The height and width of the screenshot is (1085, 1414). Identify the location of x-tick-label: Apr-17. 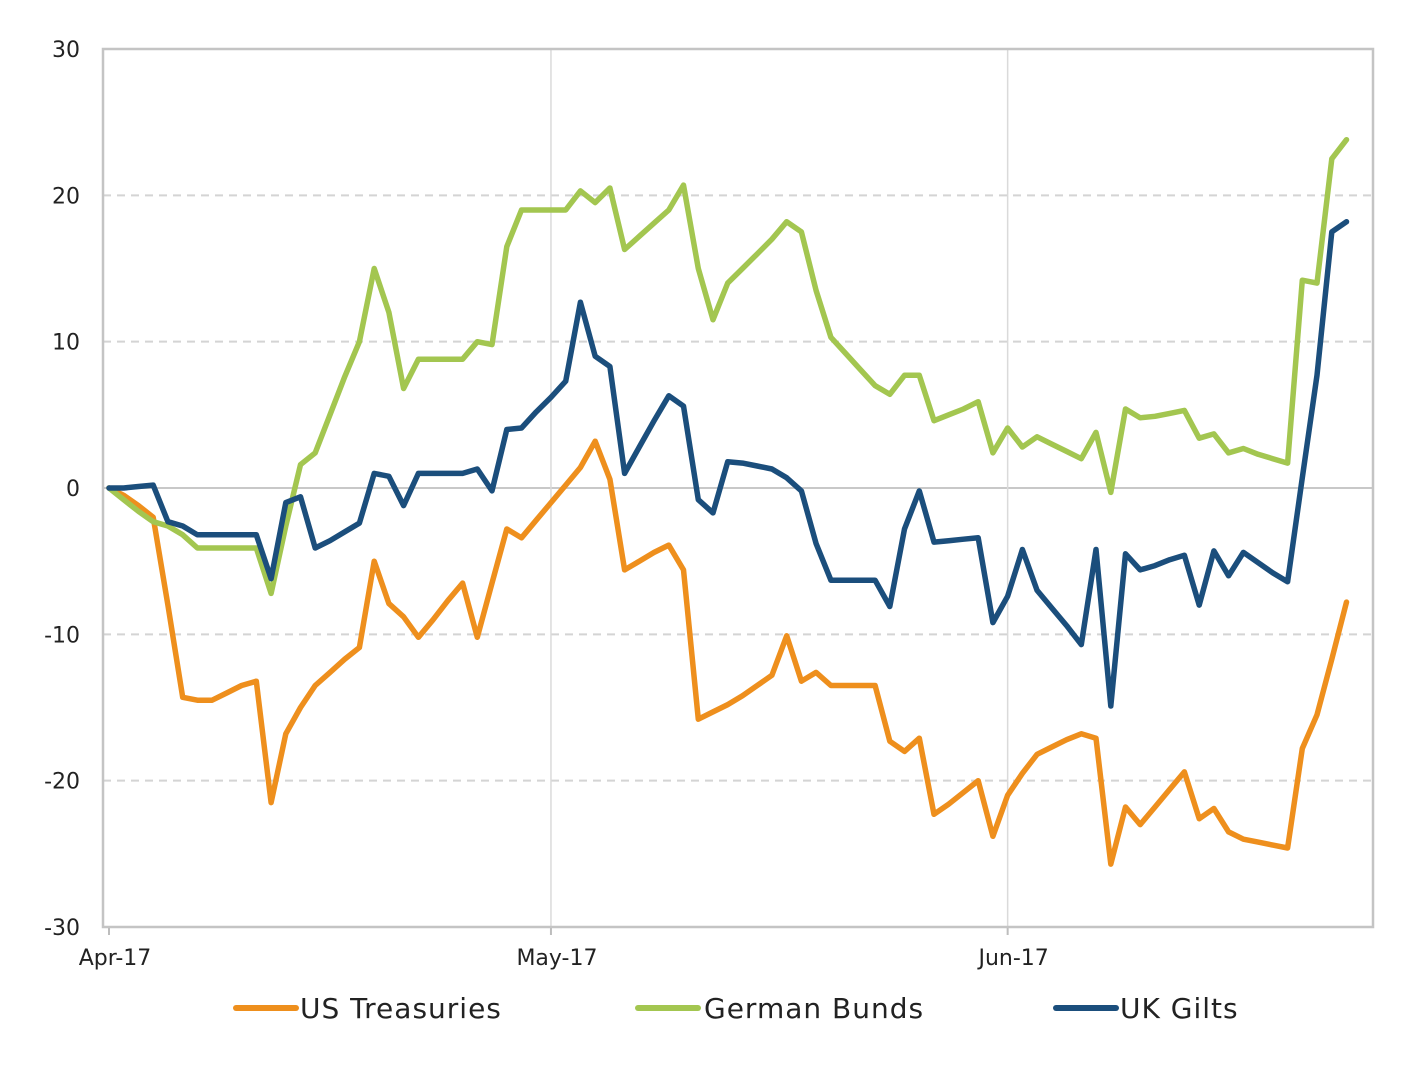
(115, 958).